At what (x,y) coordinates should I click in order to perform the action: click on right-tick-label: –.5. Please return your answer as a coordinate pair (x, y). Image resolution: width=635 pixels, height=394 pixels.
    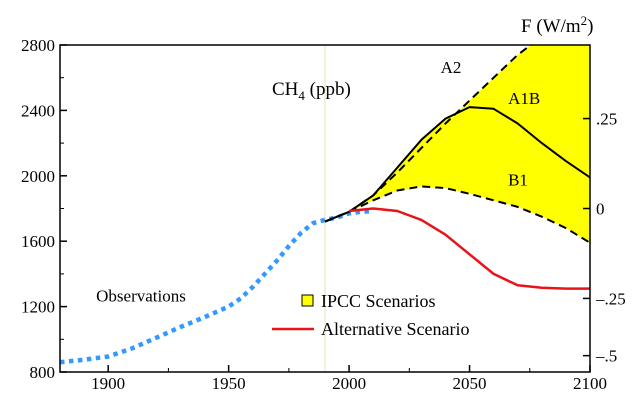
    Looking at the image, I should click on (606, 356).